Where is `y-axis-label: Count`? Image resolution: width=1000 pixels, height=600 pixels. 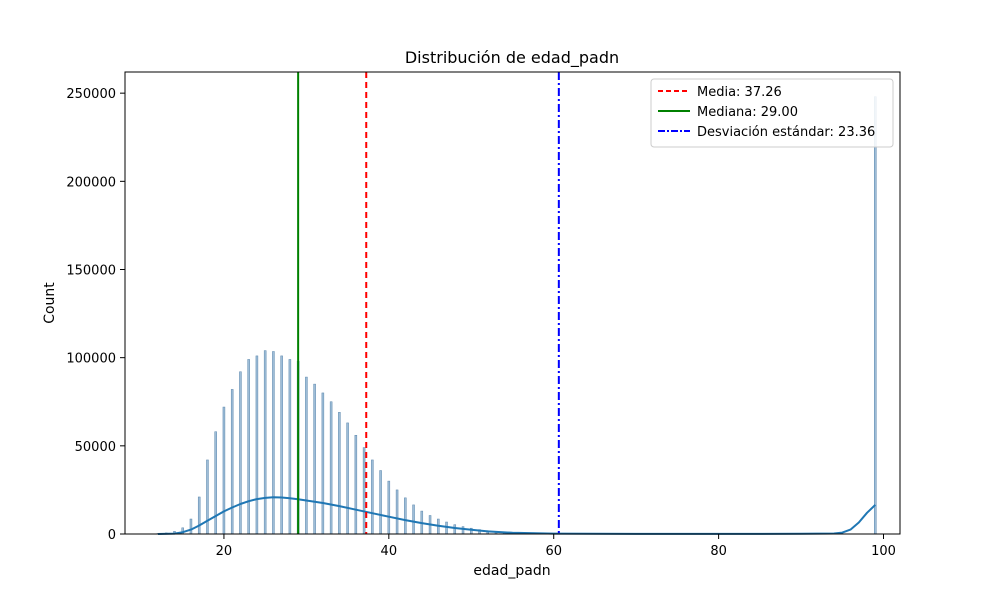
y-axis-label: Count is located at coordinates (50, 303).